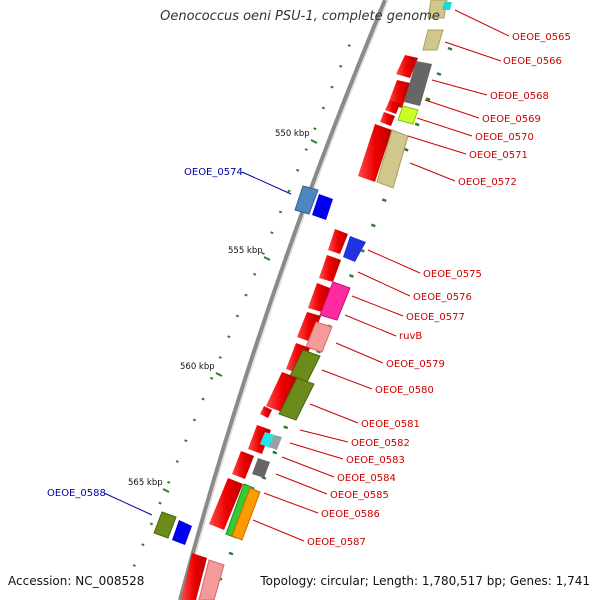 Image resolution: width=600 pixels, height=600 pixels. Describe the element at coordinates (197, 367) in the screenshot. I see `kbp-label: 560 kbp` at that location.